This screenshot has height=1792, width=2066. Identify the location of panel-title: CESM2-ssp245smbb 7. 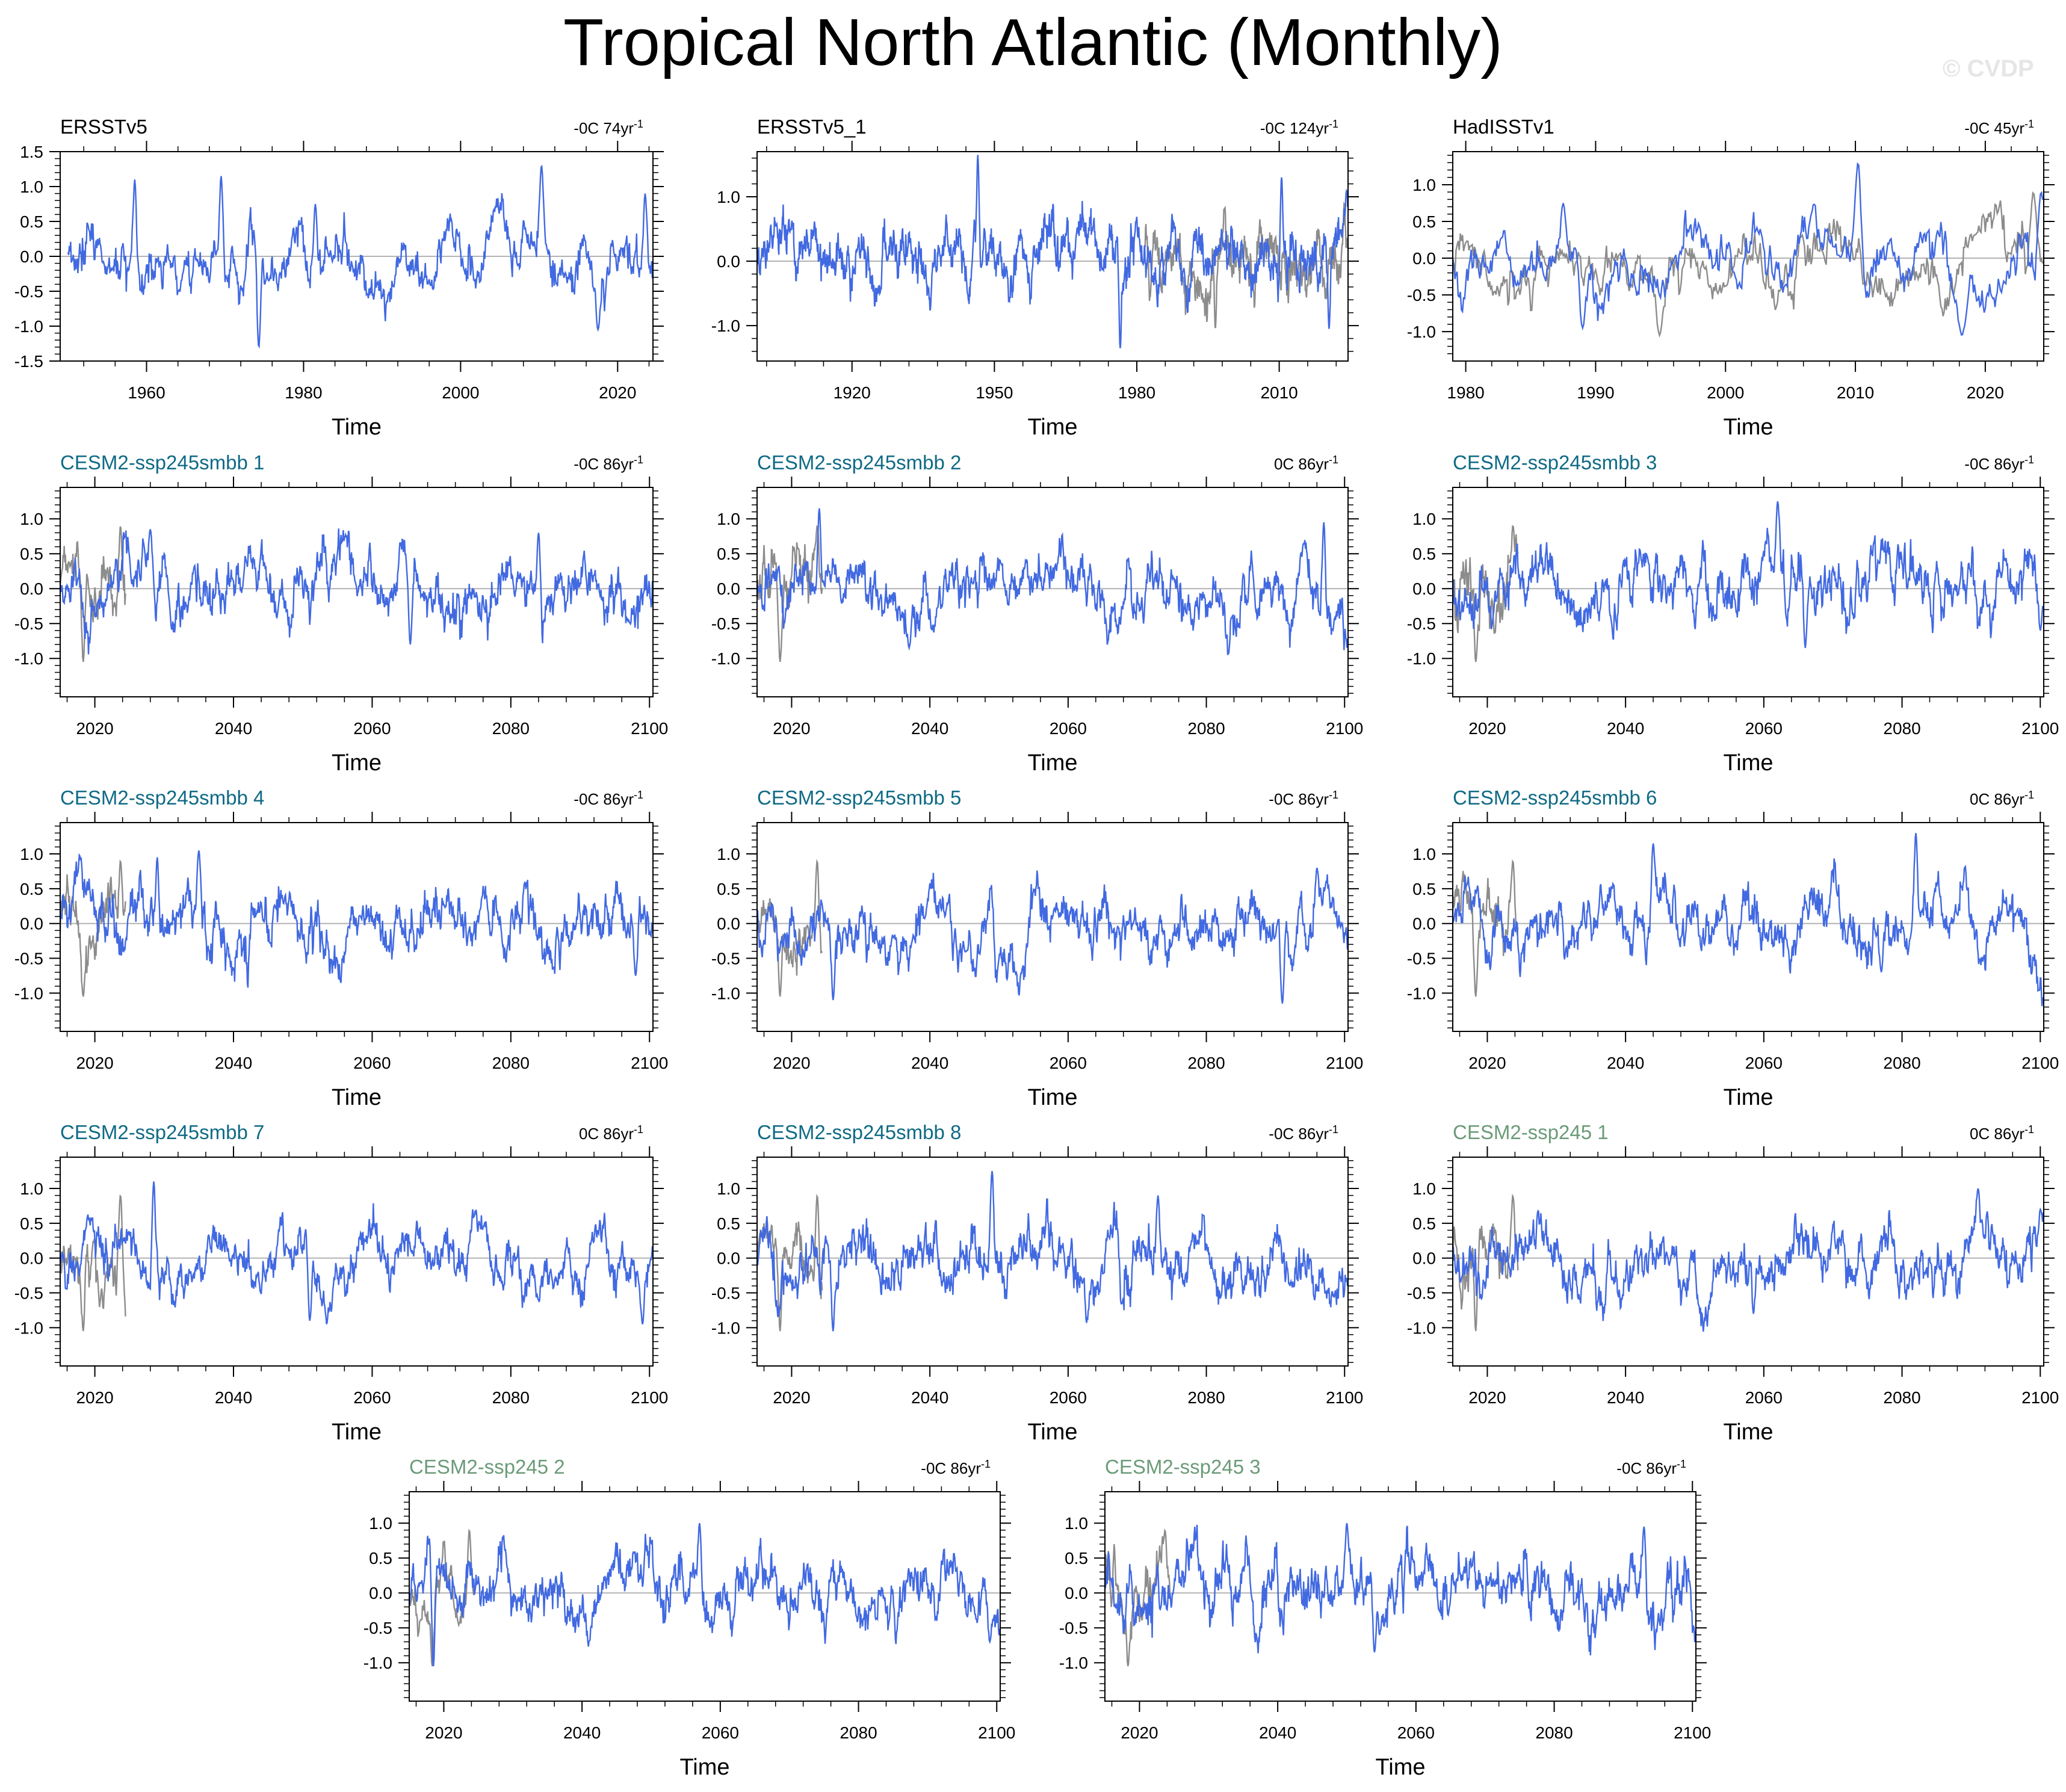
(162, 1132).